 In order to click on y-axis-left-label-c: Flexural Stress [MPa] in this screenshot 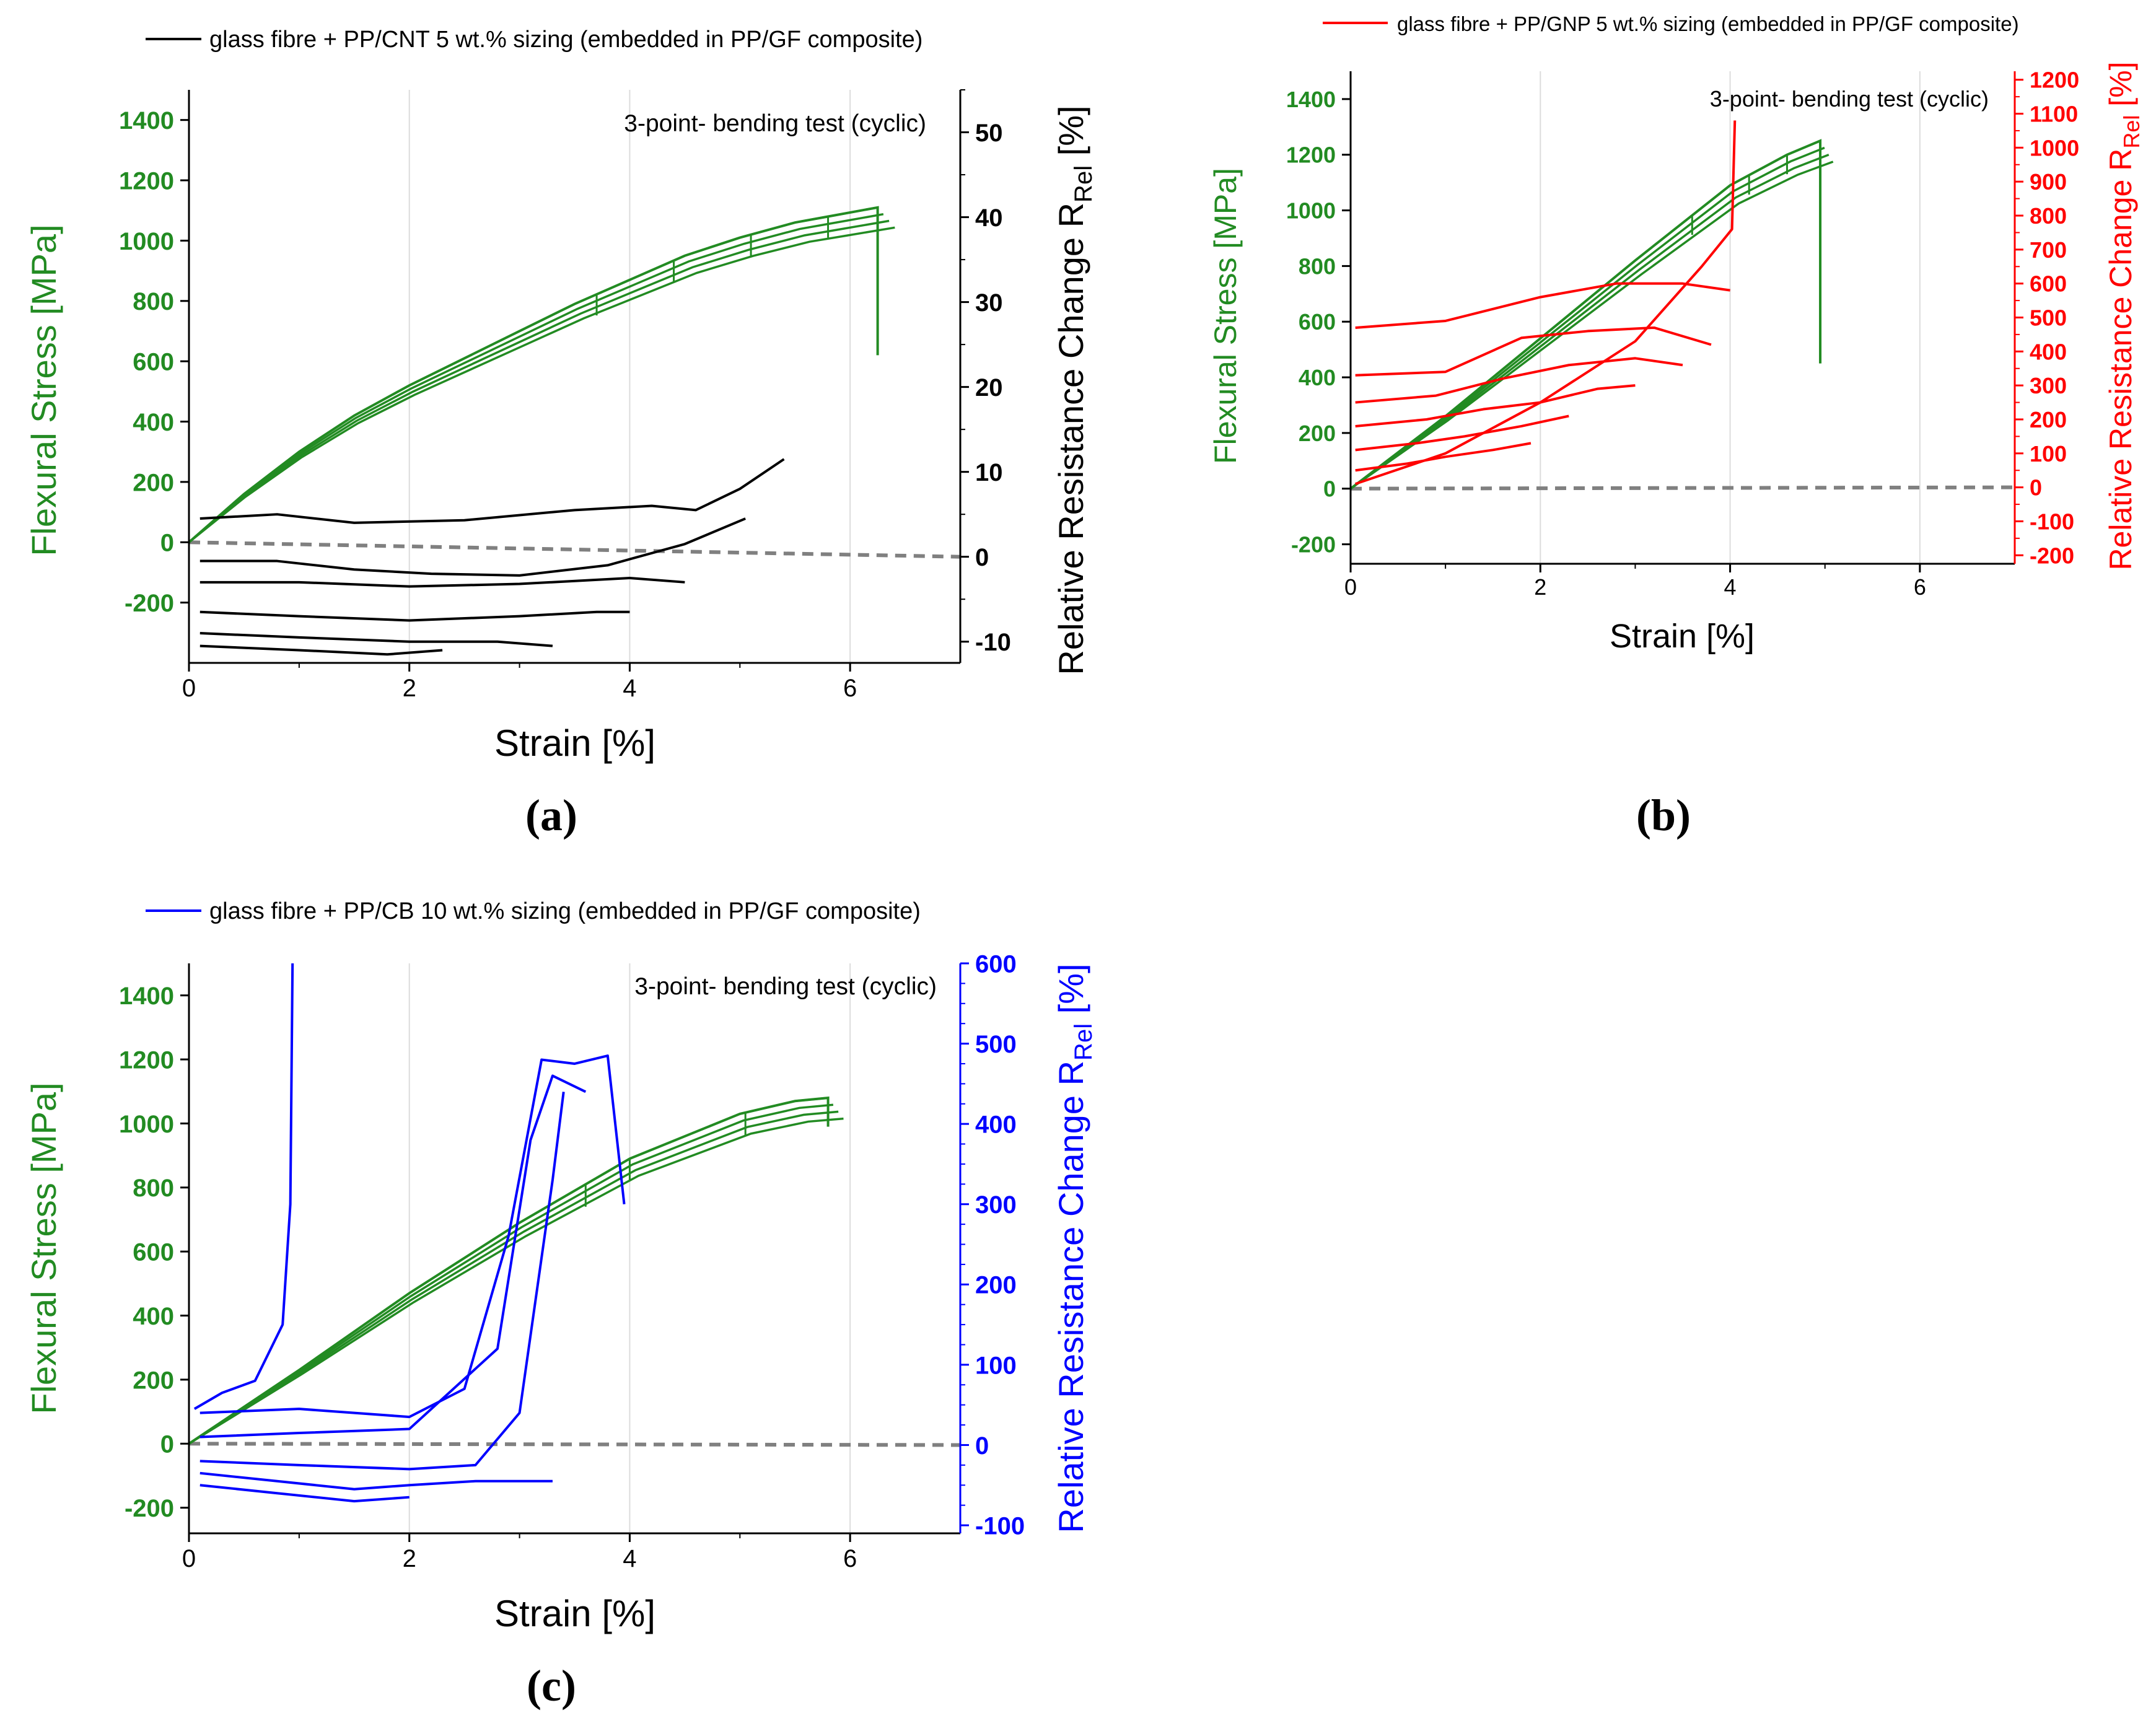, I will do `click(44, 1248)`.